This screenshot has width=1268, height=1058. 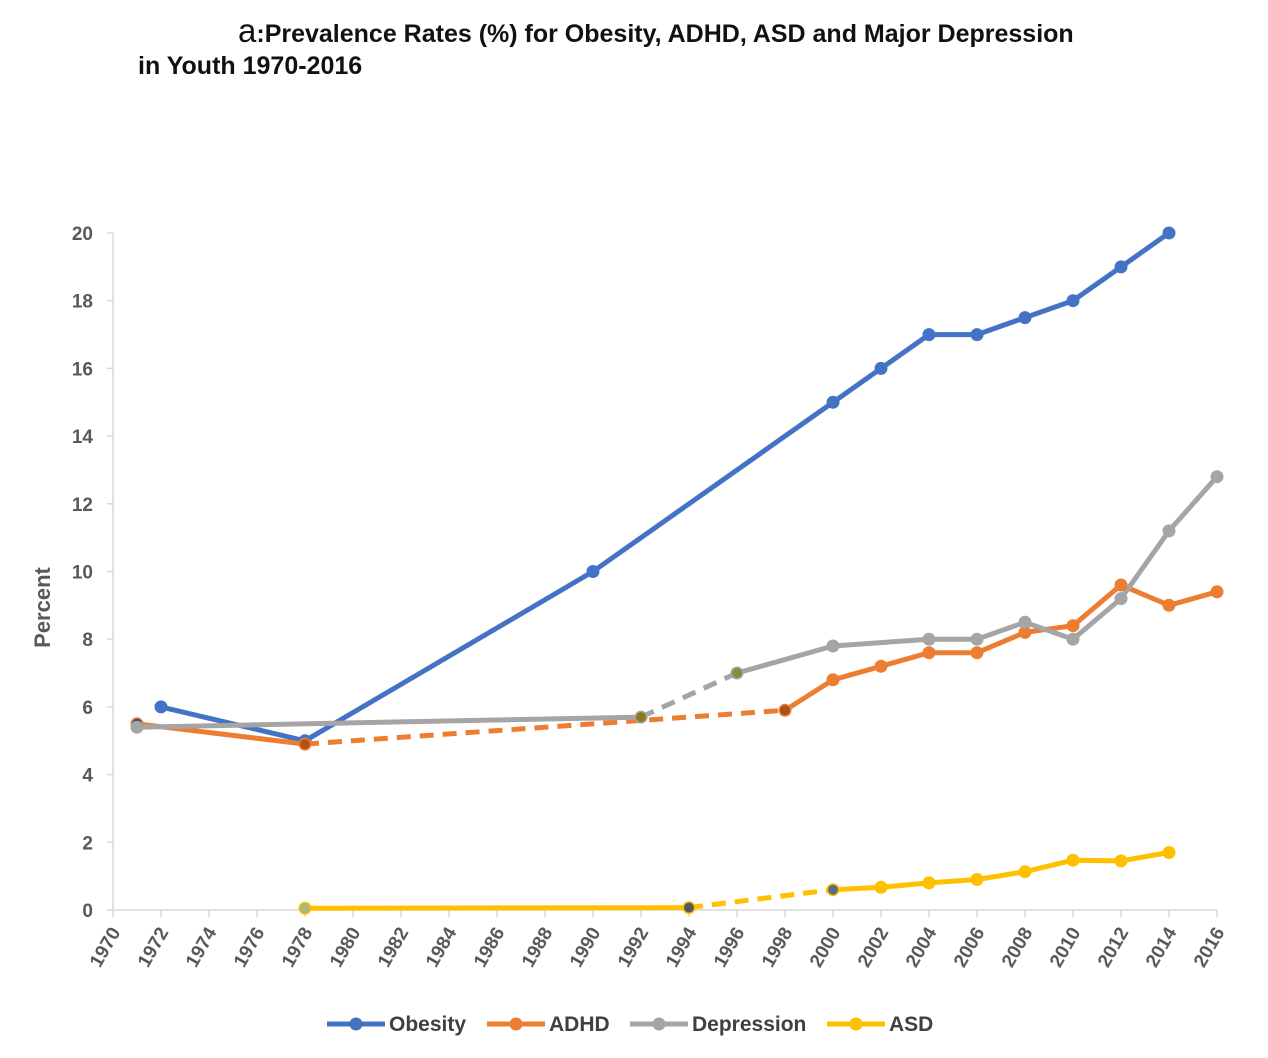 What do you see at coordinates (82, 302) in the screenshot?
I see `y-tick-label: 18` at bounding box center [82, 302].